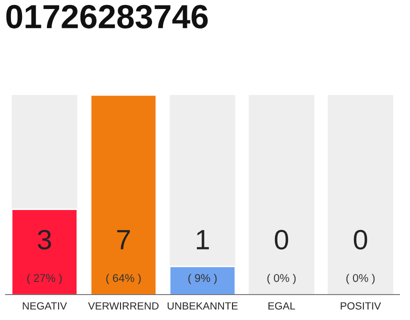  I want to click on x-tick-label: VERWIRREND, so click(123, 306).